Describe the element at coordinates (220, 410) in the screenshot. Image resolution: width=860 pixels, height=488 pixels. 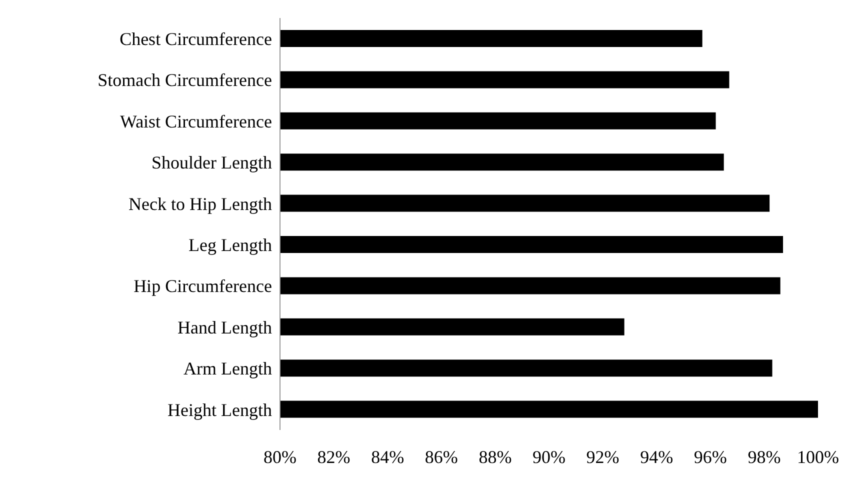
I see `y-tick-label: Height Length` at that location.